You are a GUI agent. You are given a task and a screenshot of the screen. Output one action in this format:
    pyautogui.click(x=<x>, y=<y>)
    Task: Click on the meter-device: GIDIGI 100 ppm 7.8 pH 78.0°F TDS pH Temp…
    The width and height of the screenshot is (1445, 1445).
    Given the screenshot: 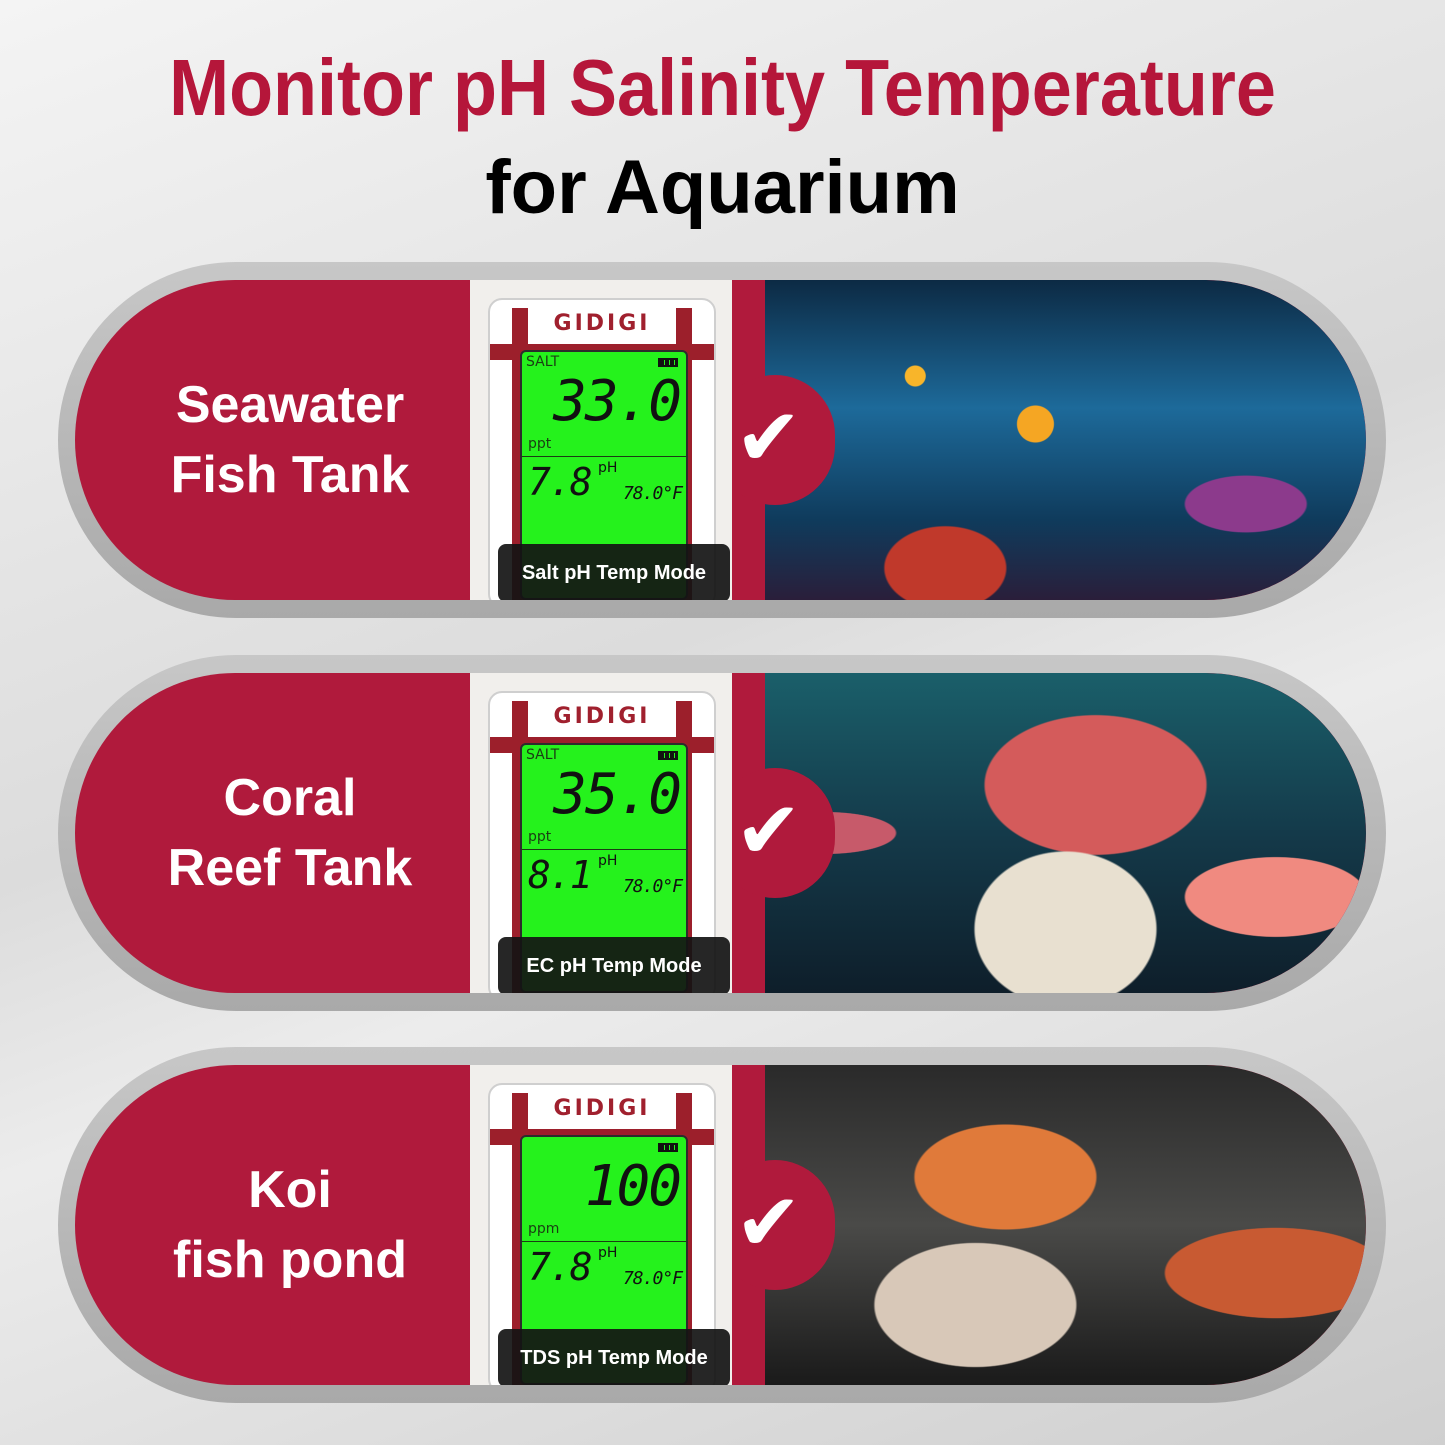 What is the action you would take?
    pyautogui.click(x=601, y=1225)
    